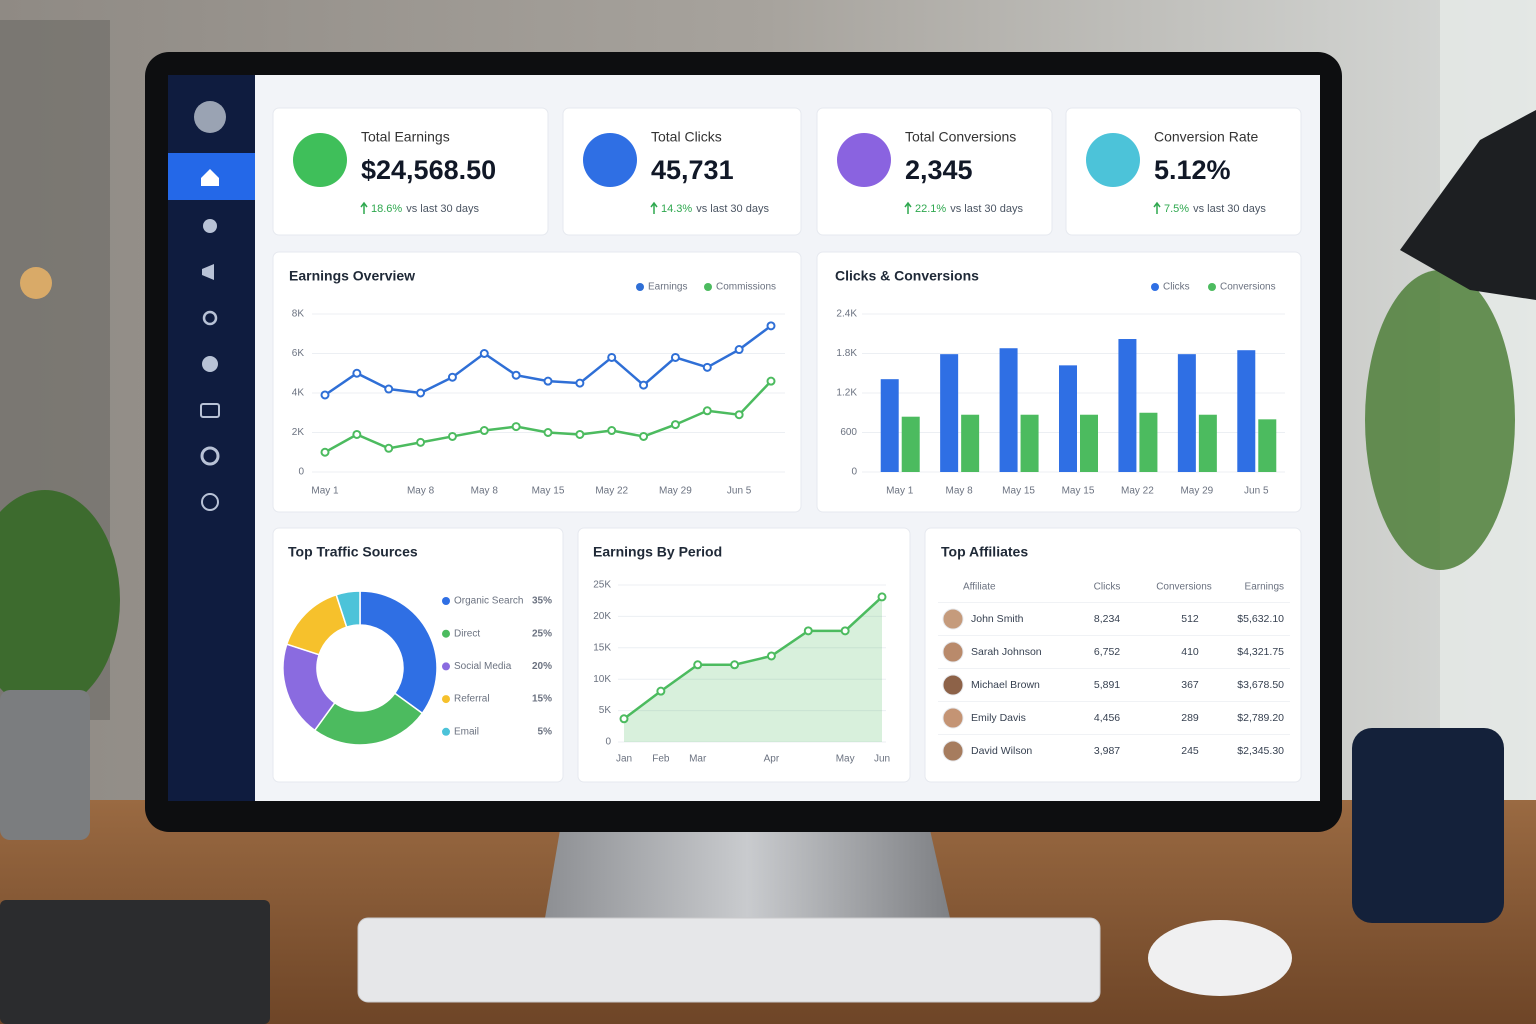  Describe the element at coordinates (1190, 718) in the screenshot. I see `table-cell: 289` at that location.